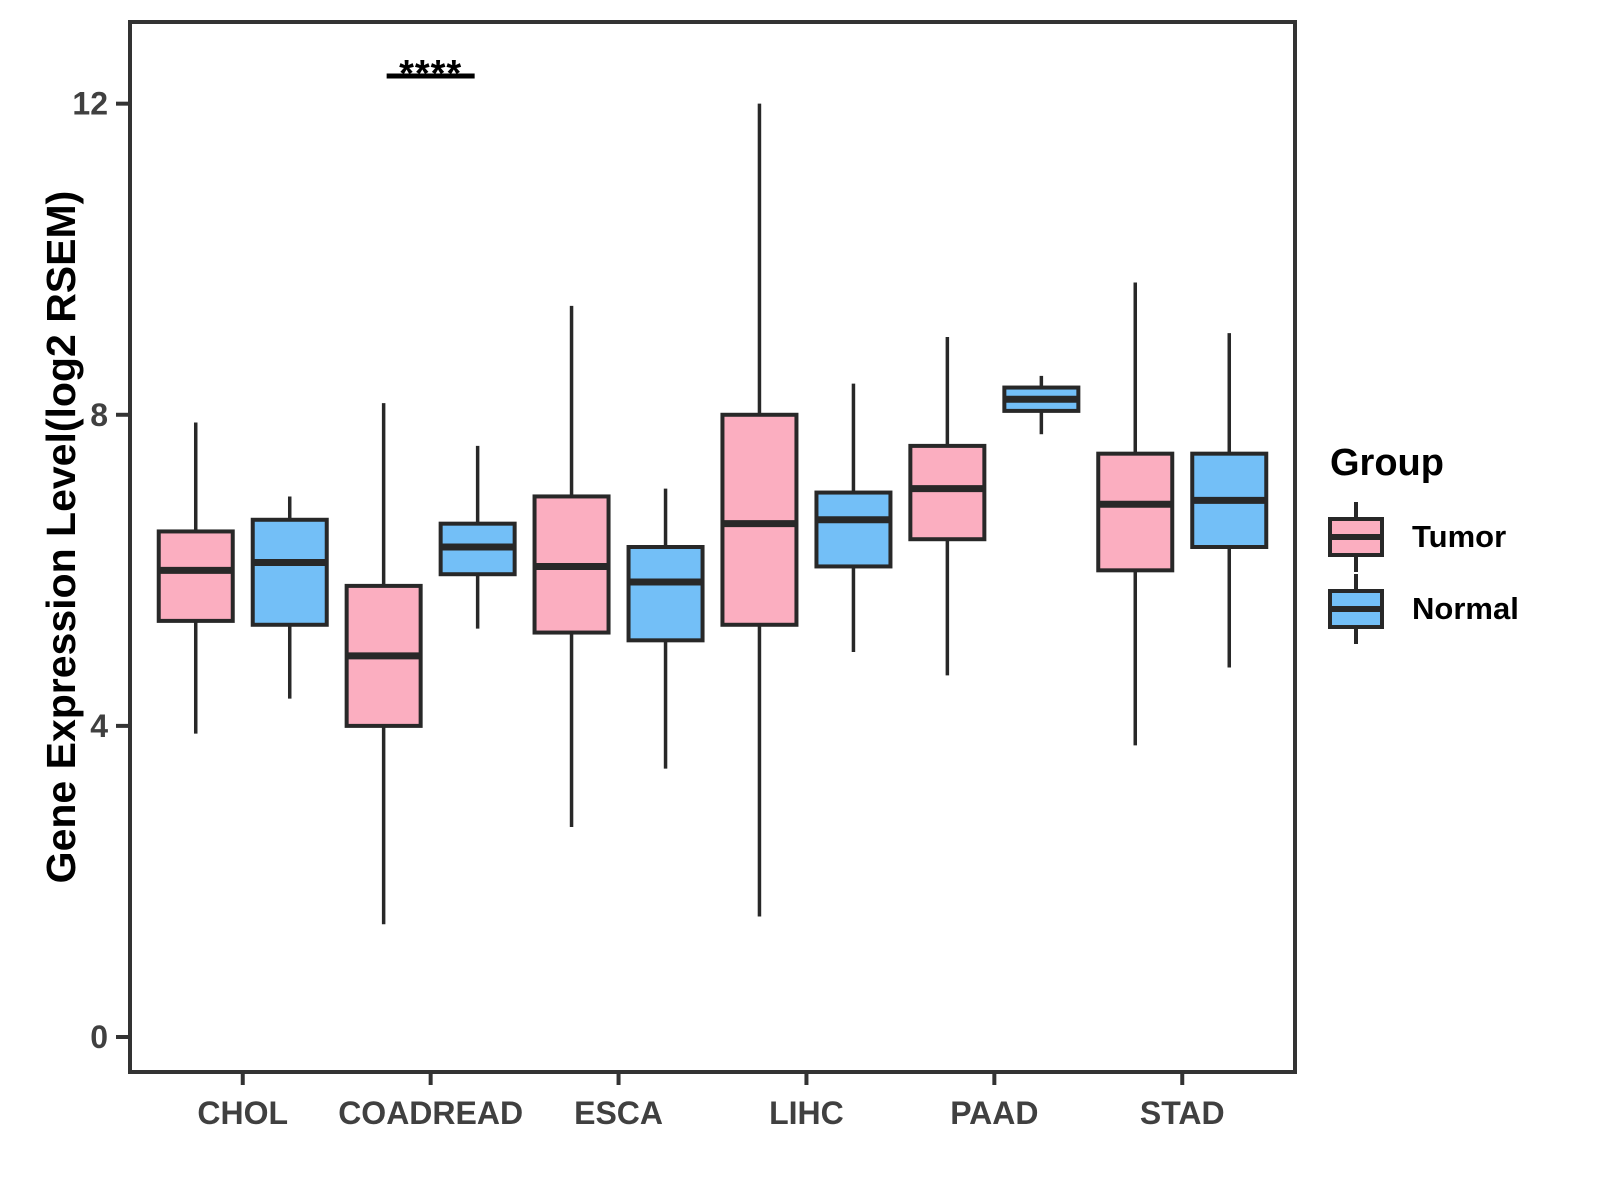 The image size is (1600, 1200). I want to click on box-PAAD-Normal, so click(1041, 405).